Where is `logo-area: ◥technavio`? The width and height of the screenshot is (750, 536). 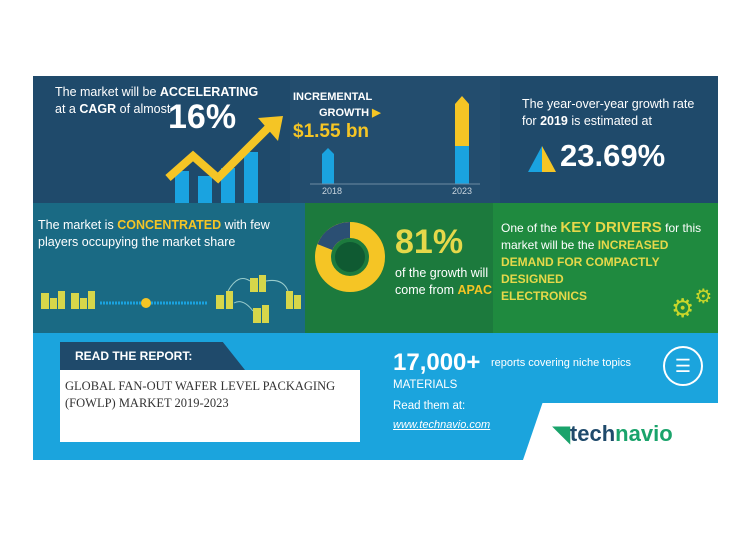 logo-area: ◥technavio is located at coordinates (620, 431).